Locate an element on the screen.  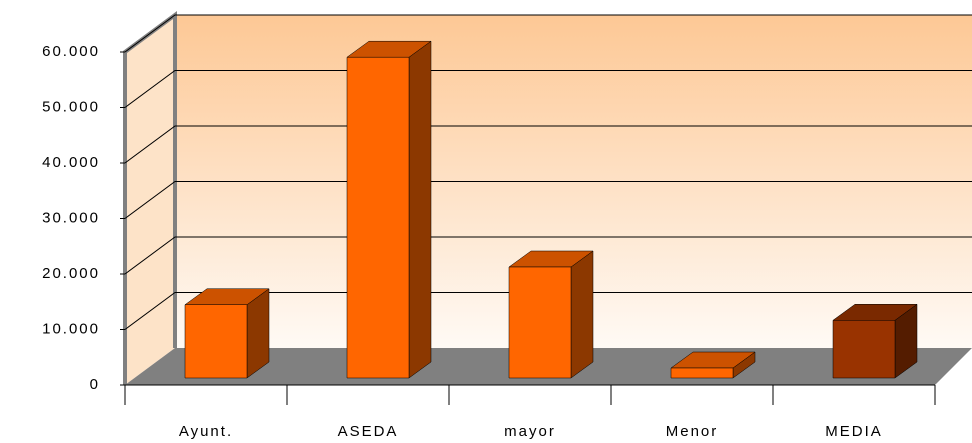
y-tick-label: 30.000 is located at coordinates (71, 217).